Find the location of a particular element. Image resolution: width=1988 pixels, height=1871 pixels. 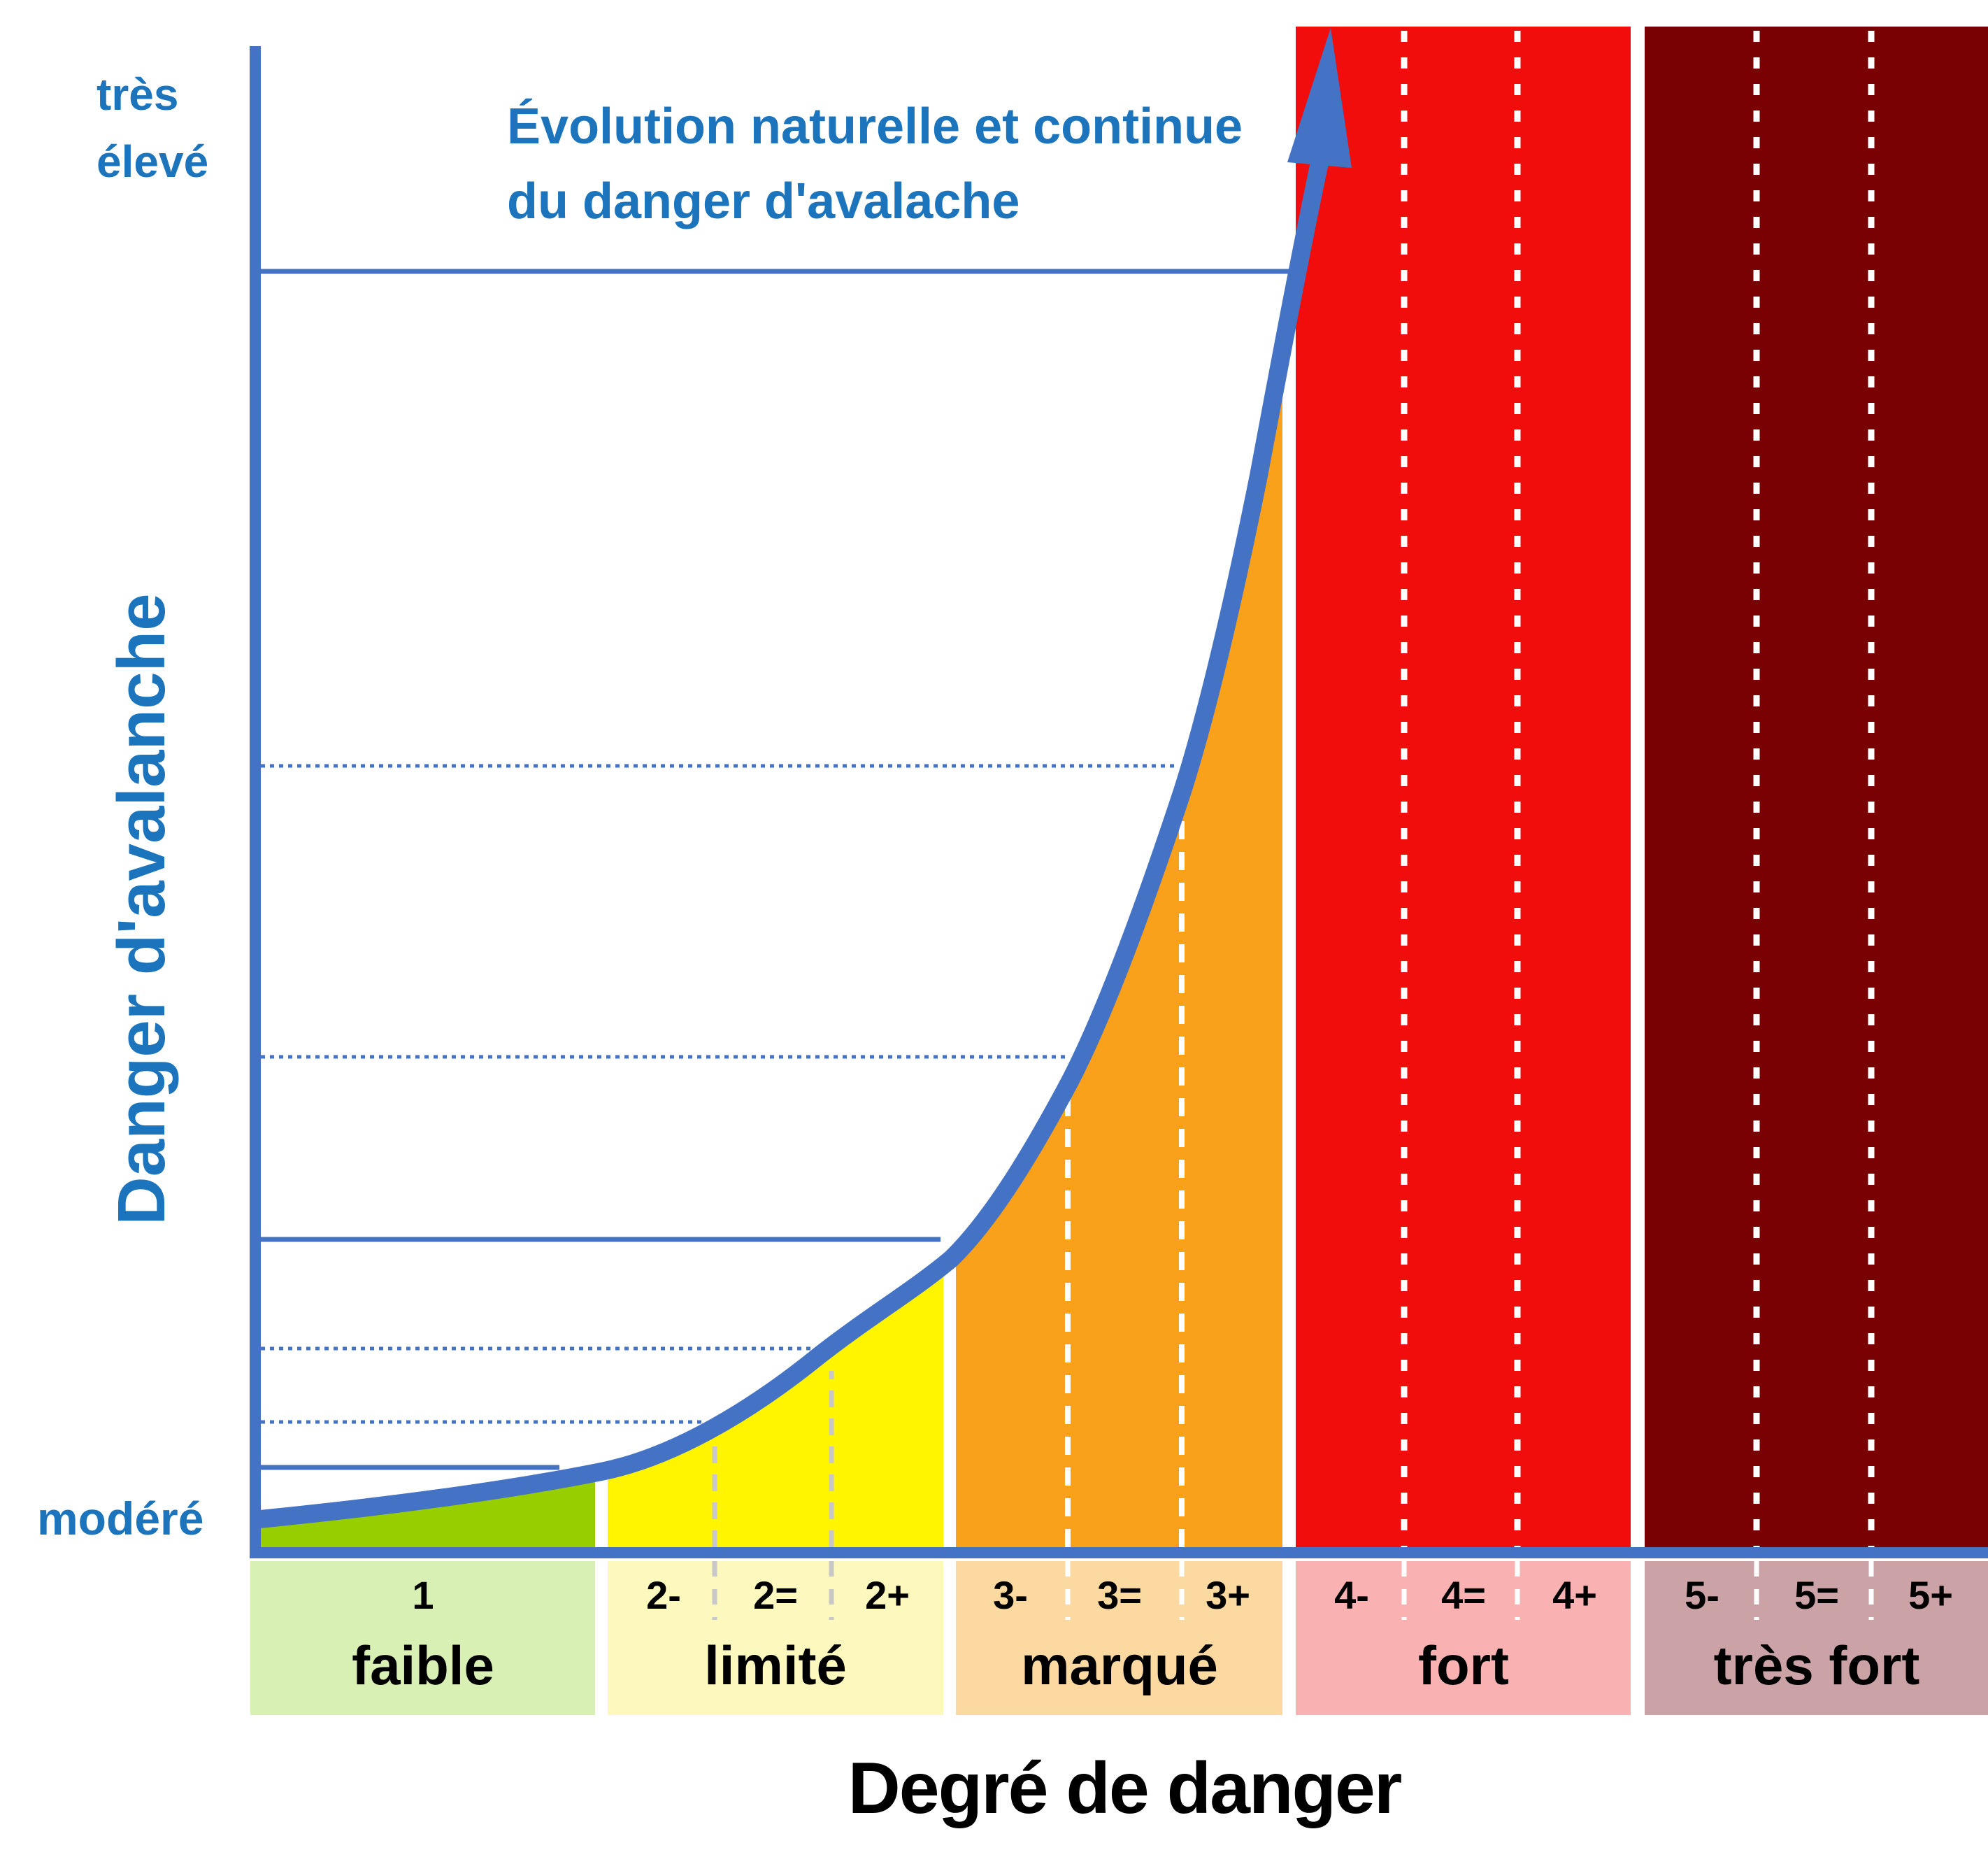

sublevel-label-3=: 3= is located at coordinates (1119, 1595).